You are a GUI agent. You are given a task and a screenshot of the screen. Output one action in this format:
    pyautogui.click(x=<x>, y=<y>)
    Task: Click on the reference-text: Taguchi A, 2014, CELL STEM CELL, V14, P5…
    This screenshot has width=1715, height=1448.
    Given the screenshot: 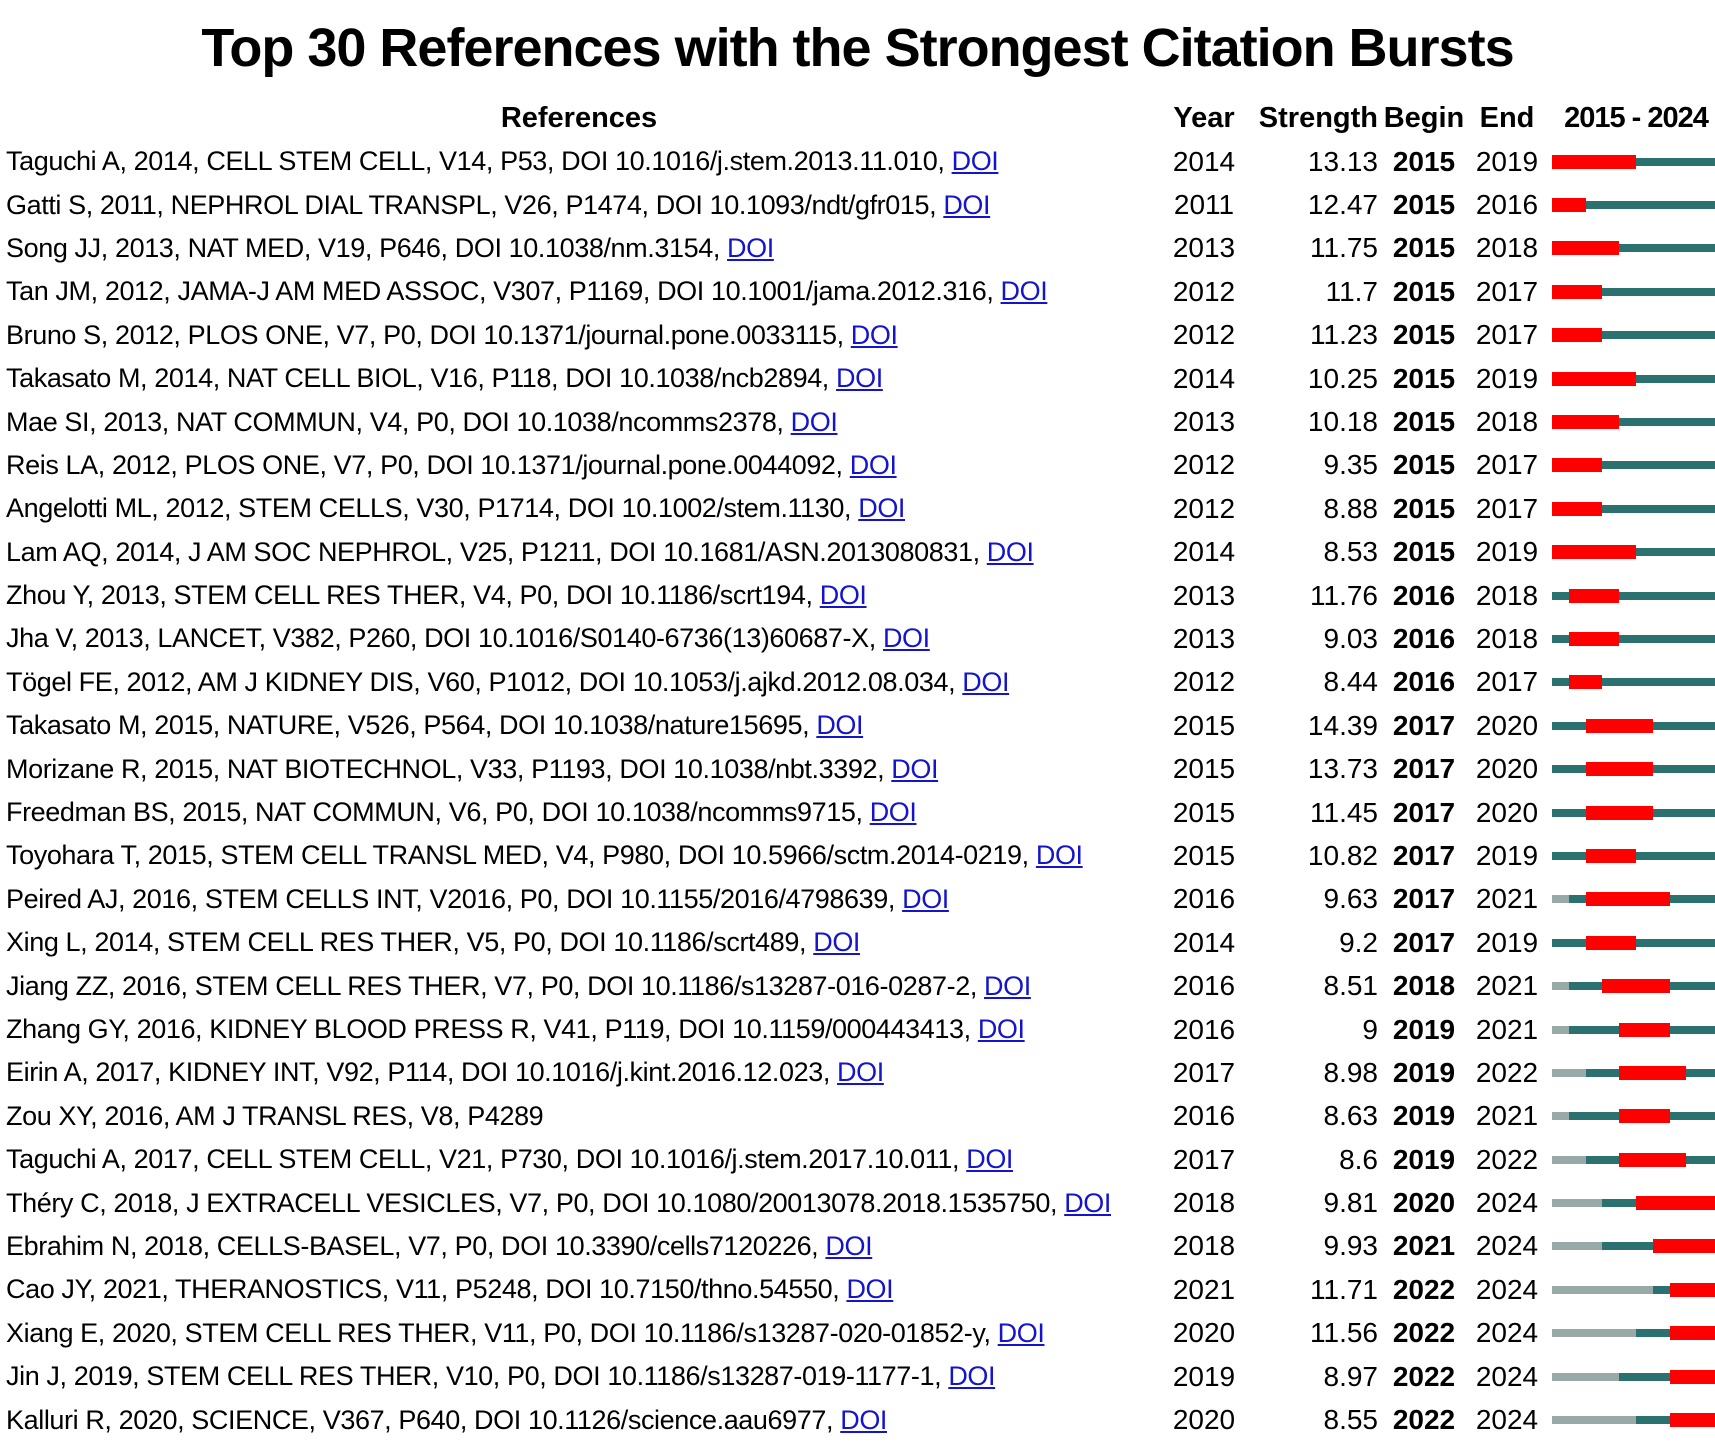 What is the action you would take?
    pyautogui.click(x=475, y=161)
    